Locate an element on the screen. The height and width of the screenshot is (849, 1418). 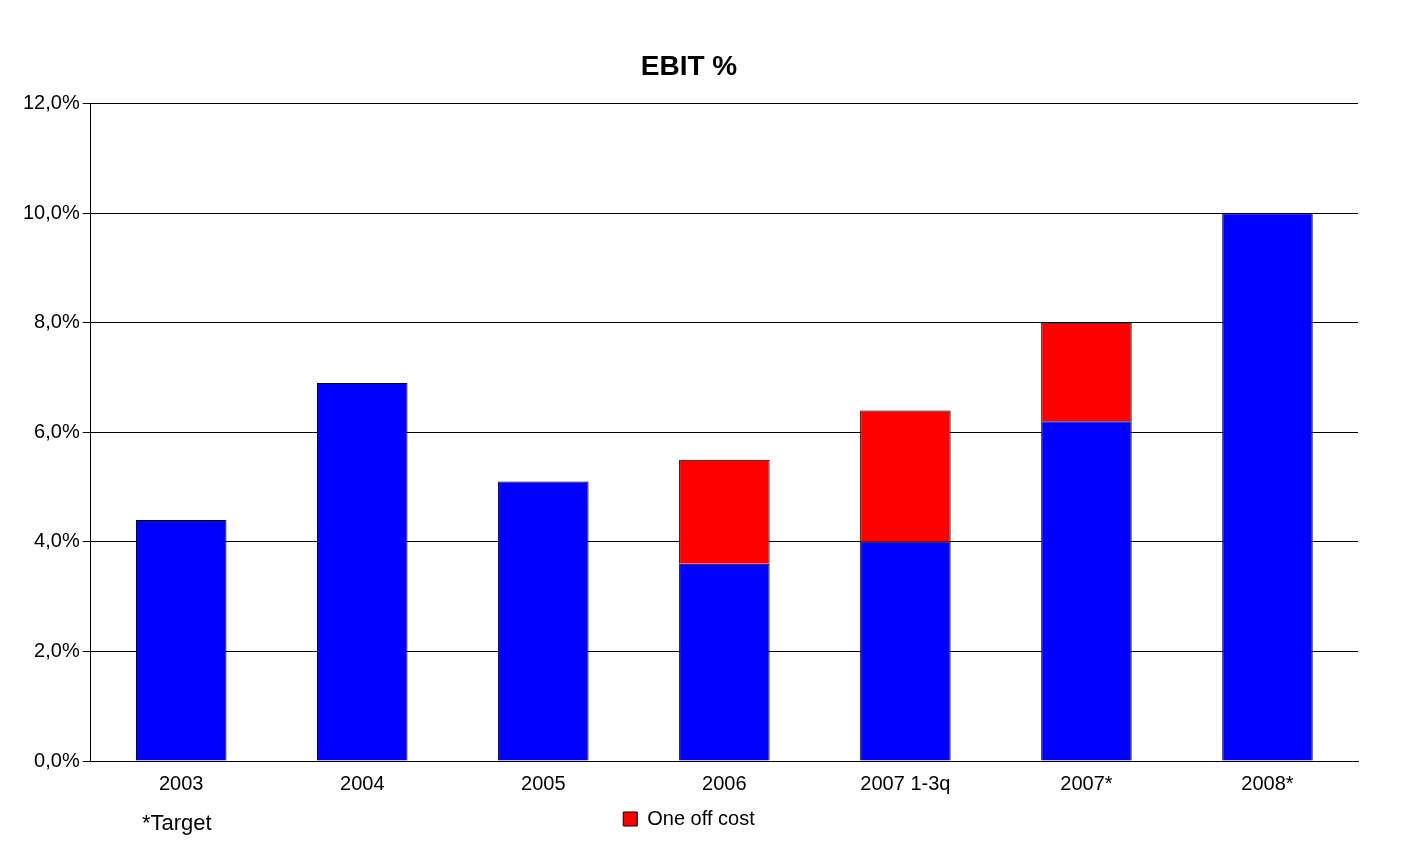
y-tick-label: 10,0% is located at coordinates (51, 211).